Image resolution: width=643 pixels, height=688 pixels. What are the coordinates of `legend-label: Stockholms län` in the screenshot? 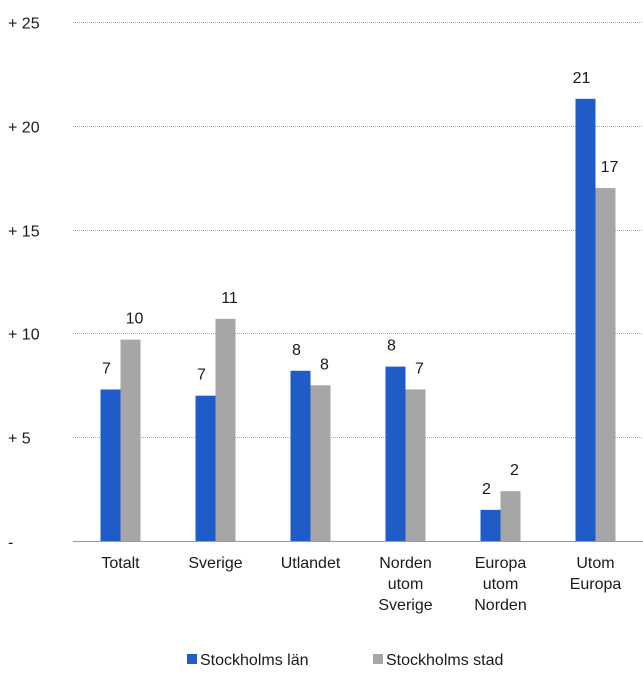 It's located at (254, 660).